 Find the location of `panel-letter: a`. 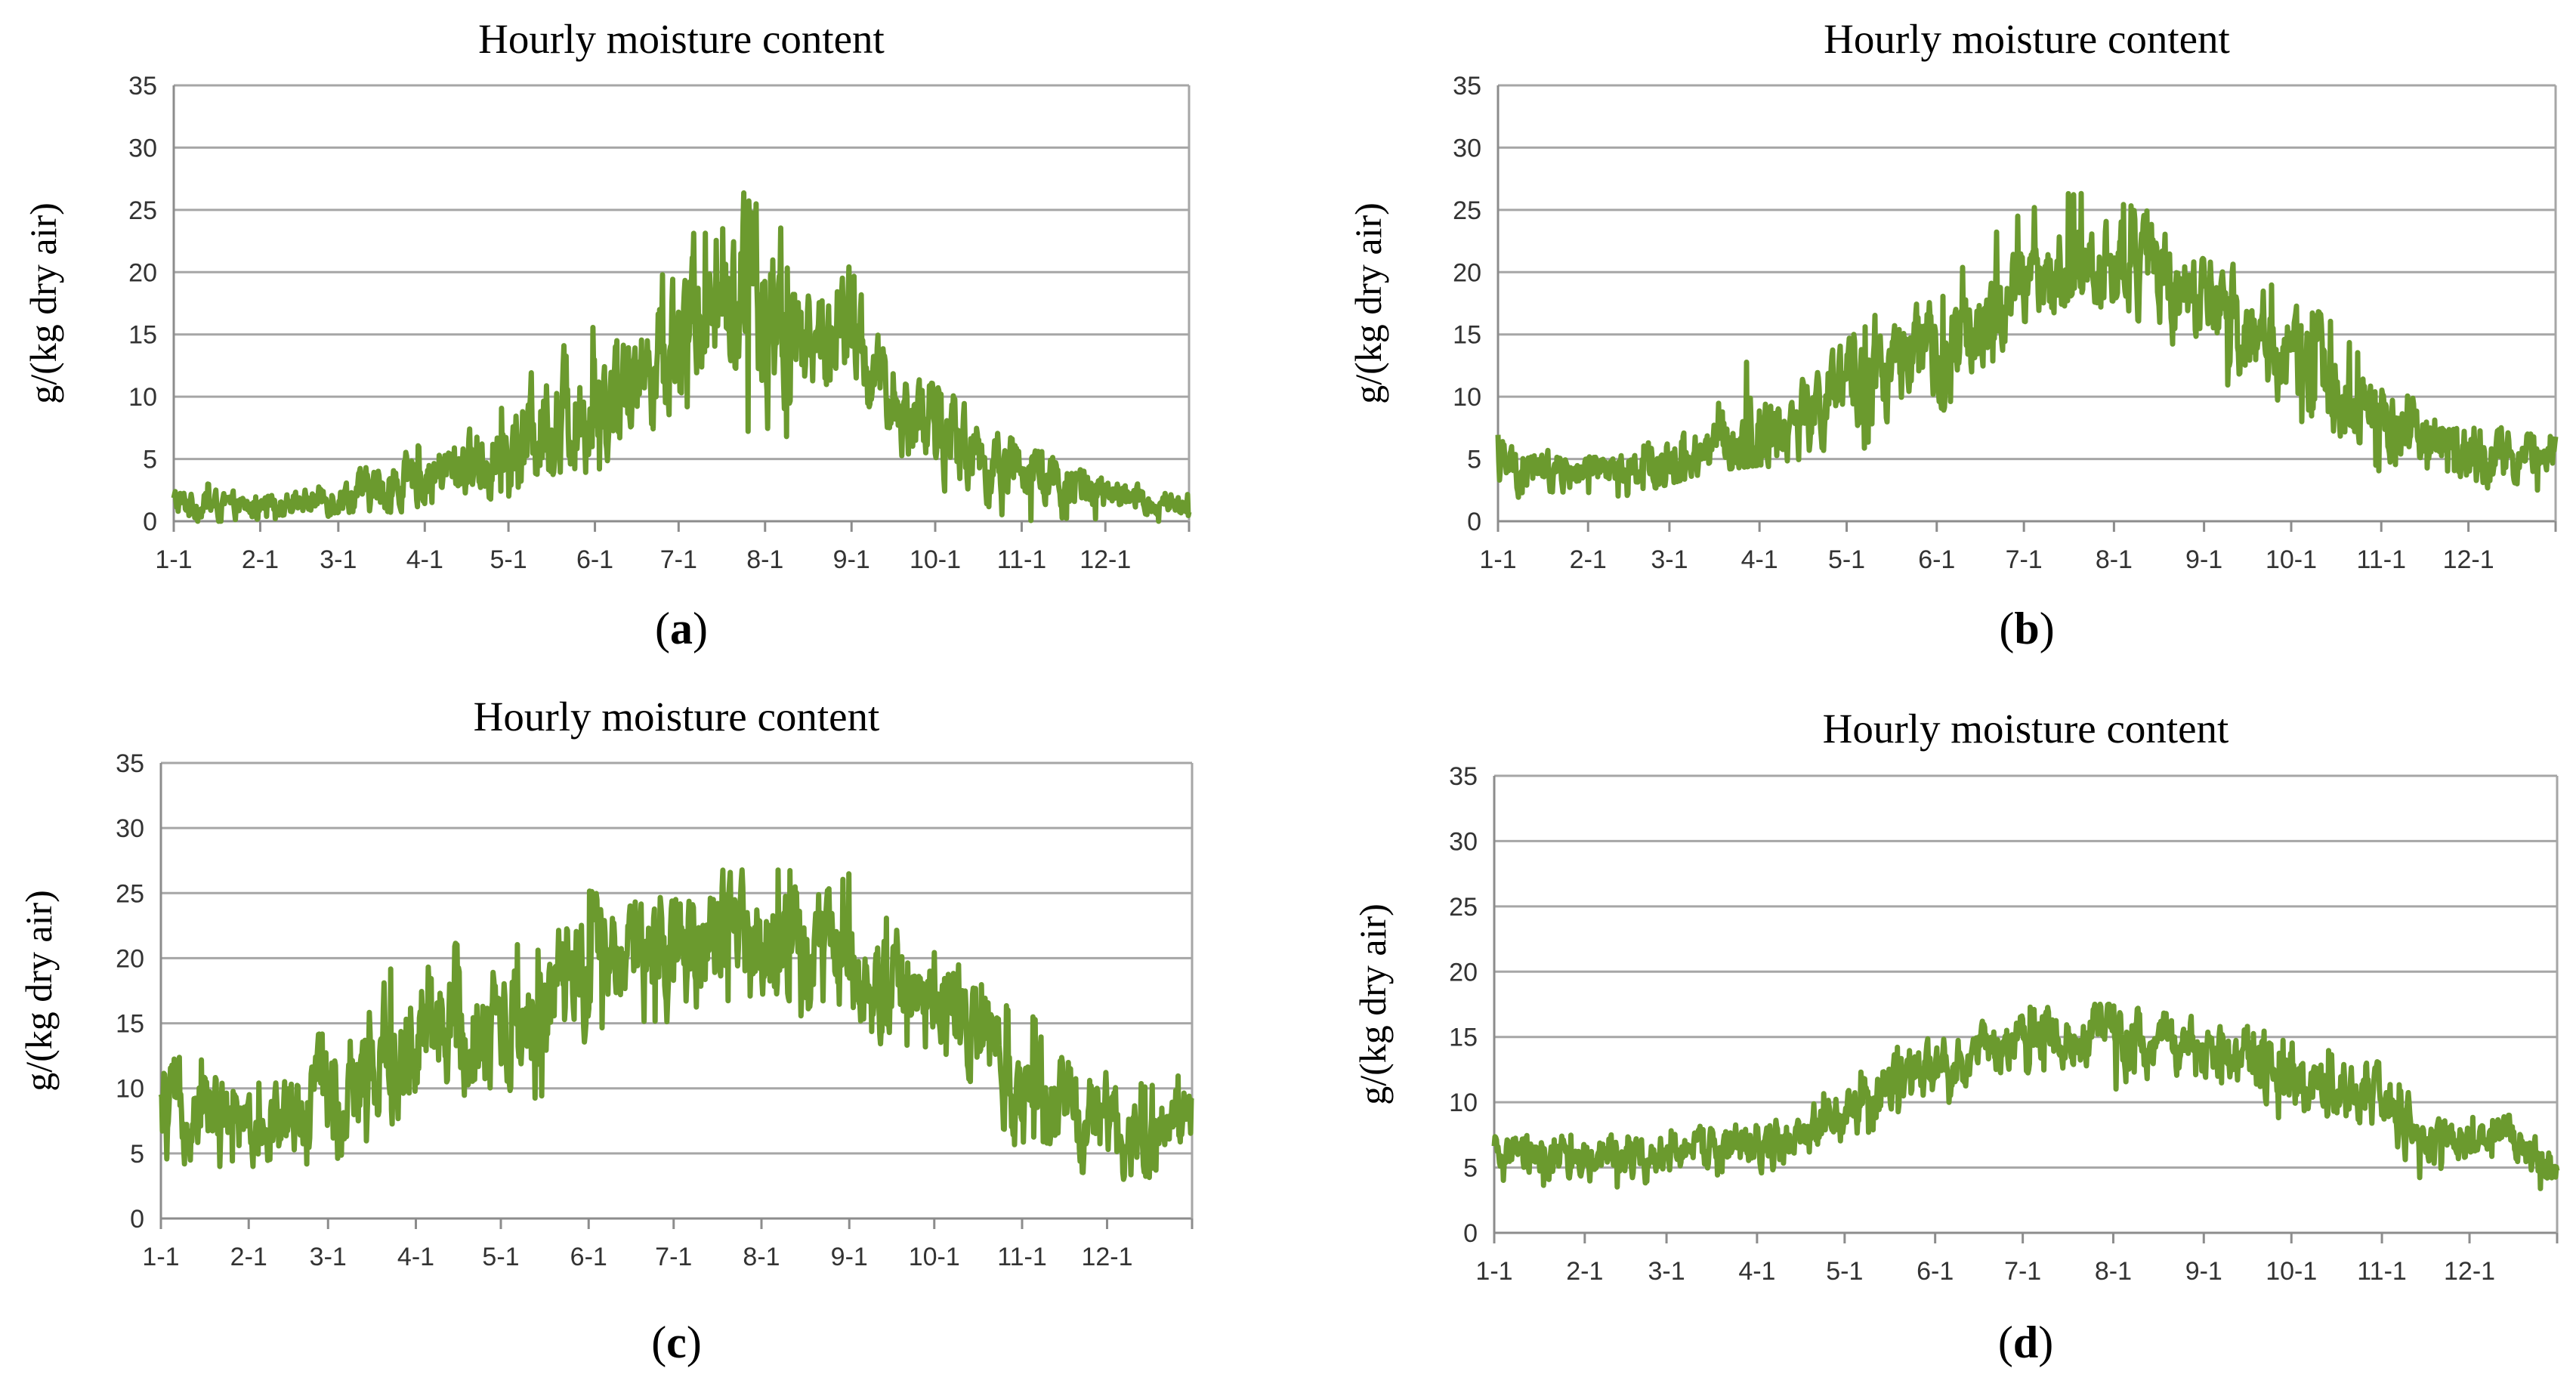

panel-letter: a is located at coordinates (681, 628).